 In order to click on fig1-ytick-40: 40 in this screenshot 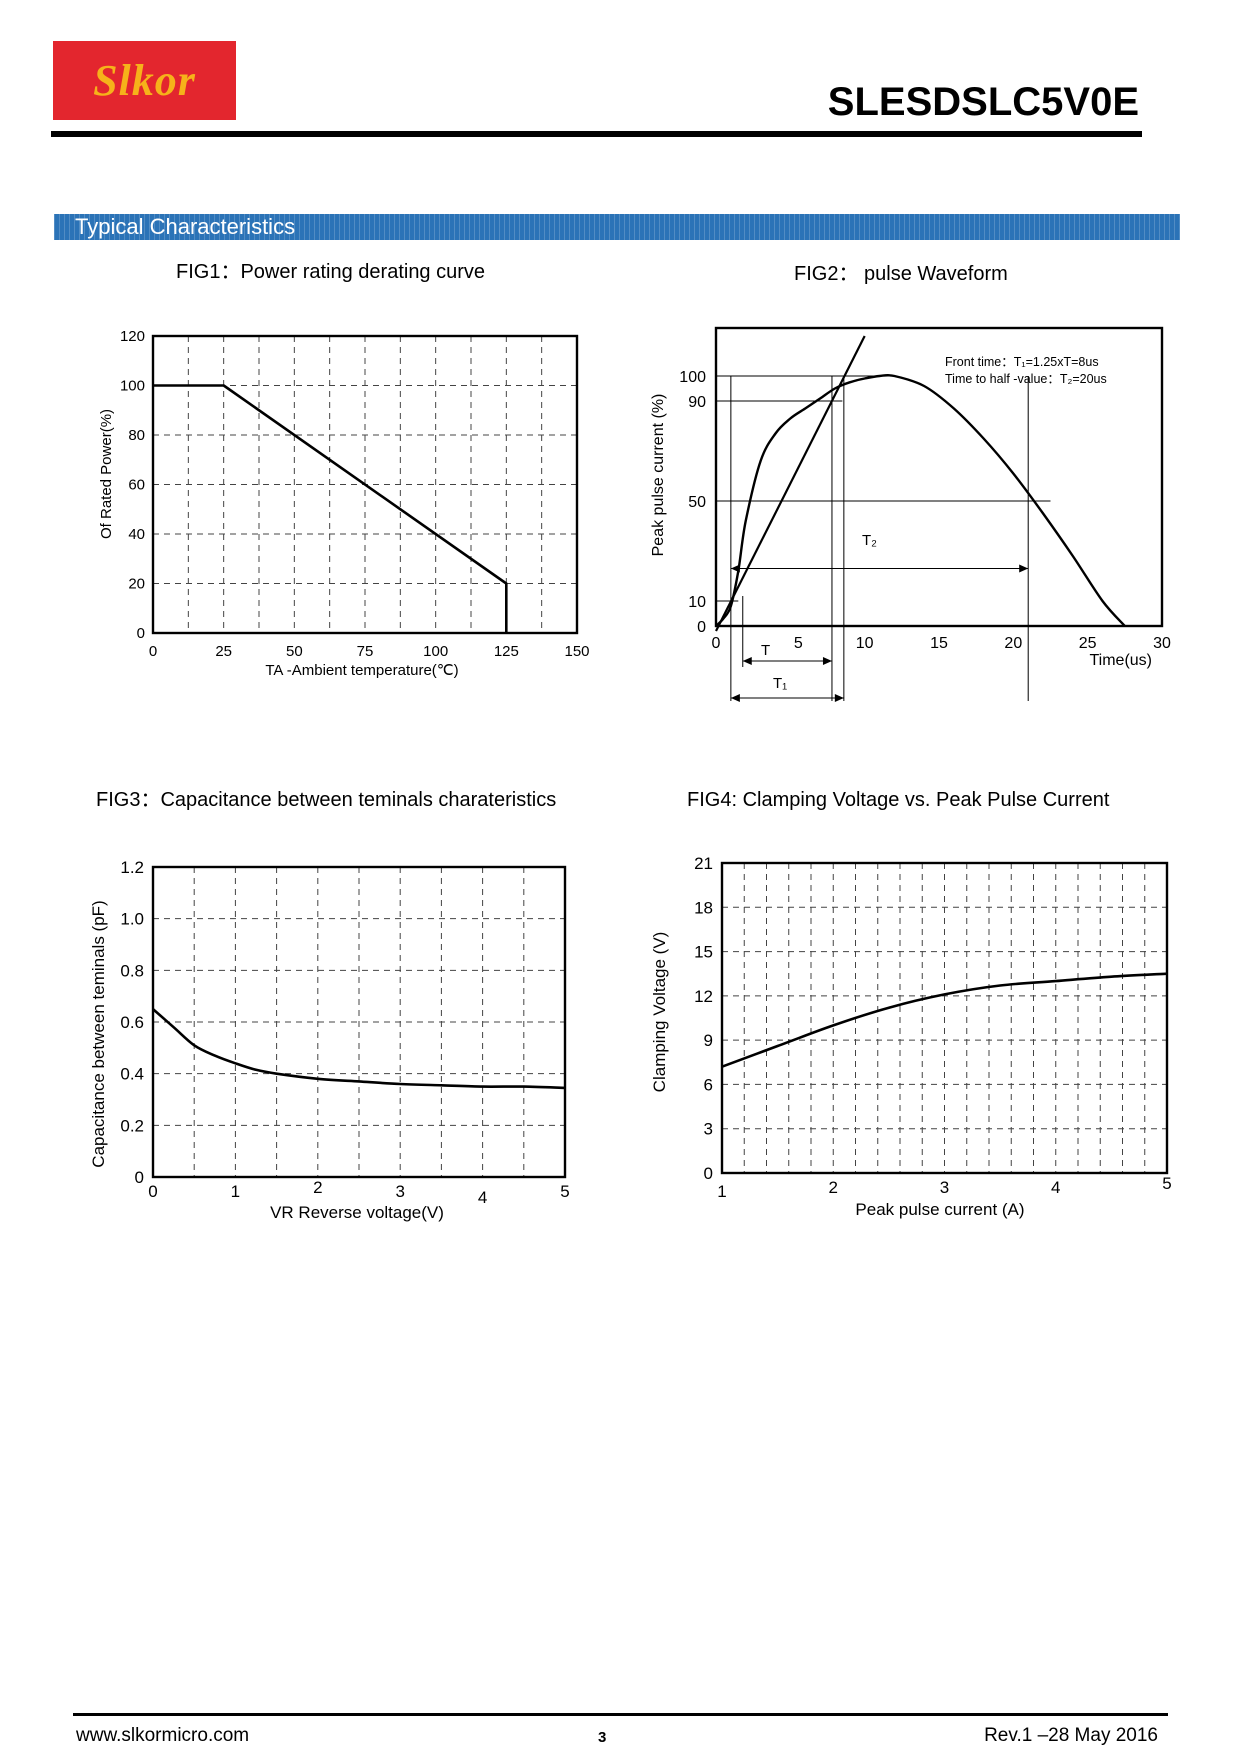, I will do `click(136, 534)`.